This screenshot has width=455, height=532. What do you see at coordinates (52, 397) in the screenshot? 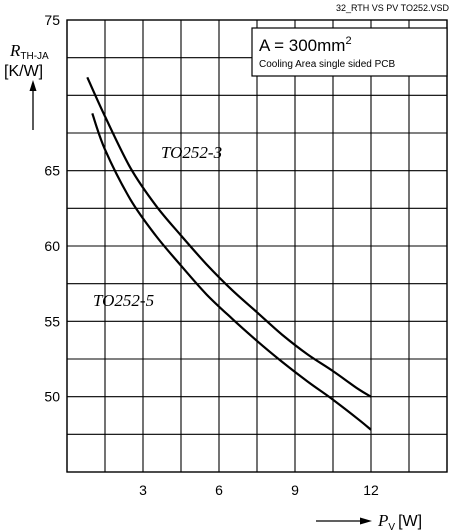
I see `y-tick-label: 50` at bounding box center [52, 397].